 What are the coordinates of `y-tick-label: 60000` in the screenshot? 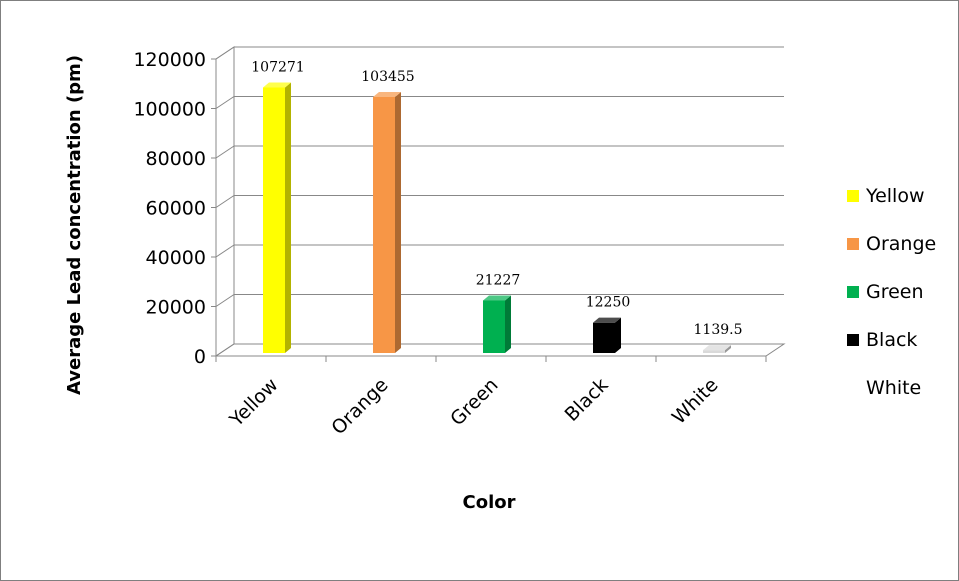 It's located at (176, 209).